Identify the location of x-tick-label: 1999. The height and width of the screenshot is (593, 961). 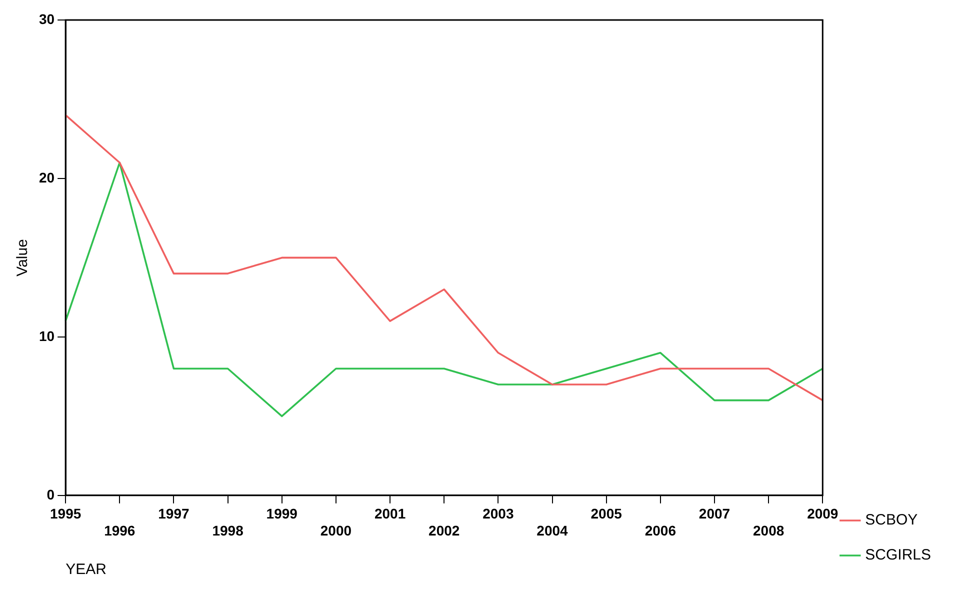
(282, 514).